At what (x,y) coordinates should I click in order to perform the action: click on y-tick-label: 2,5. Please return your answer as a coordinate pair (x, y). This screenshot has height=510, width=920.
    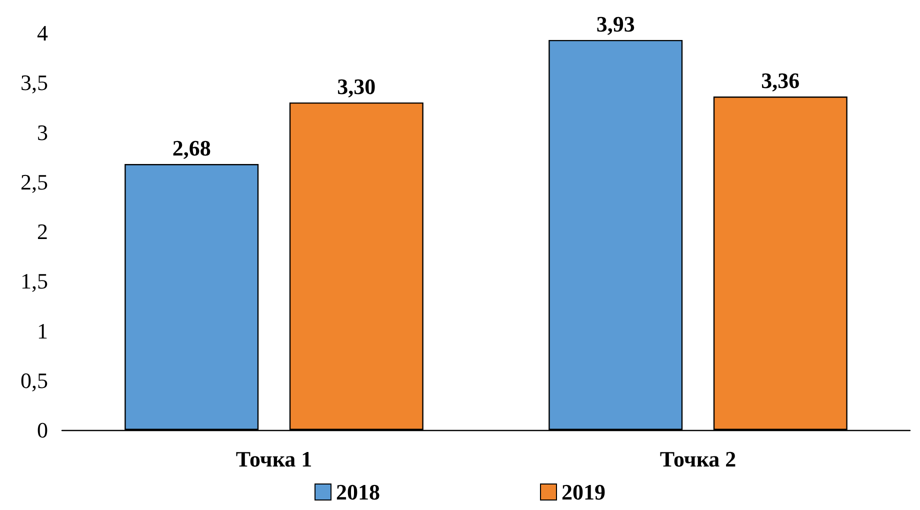
    Looking at the image, I should click on (34, 181).